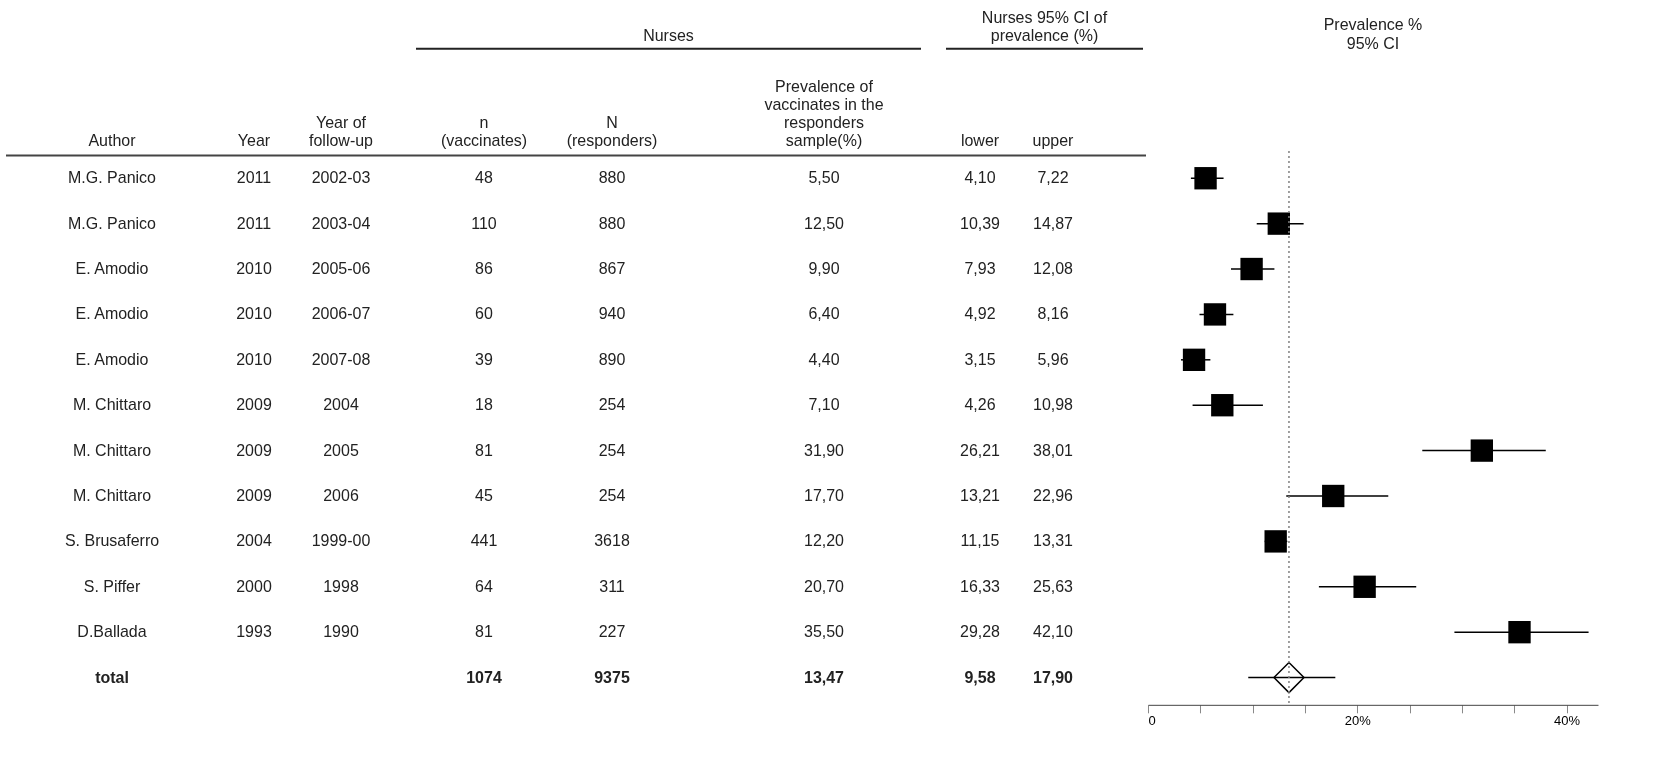  Describe the element at coordinates (484, 677) in the screenshot. I see `text: 1074` at that location.